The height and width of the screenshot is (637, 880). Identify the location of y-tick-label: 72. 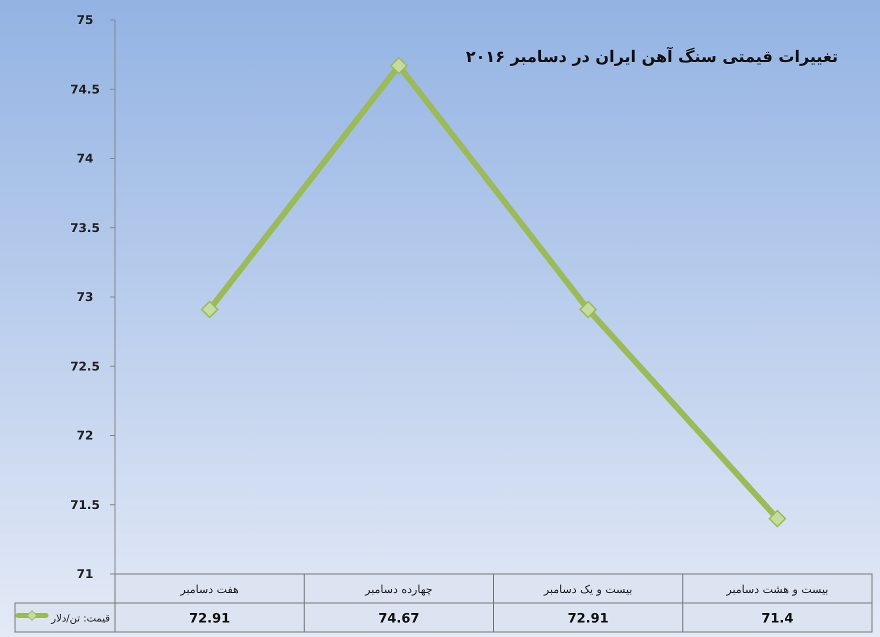
(85, 435).